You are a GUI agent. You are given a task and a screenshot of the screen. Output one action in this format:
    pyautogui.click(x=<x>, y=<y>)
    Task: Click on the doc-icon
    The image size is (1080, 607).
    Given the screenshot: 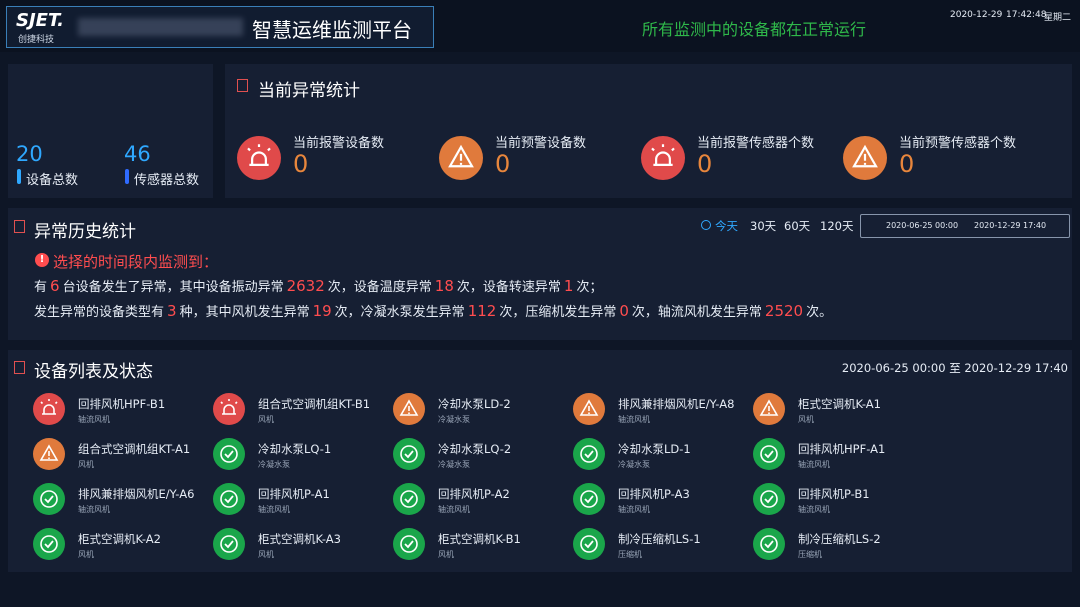 What is the action you would take?
    pyautogui.click(x=19, y=367)
    